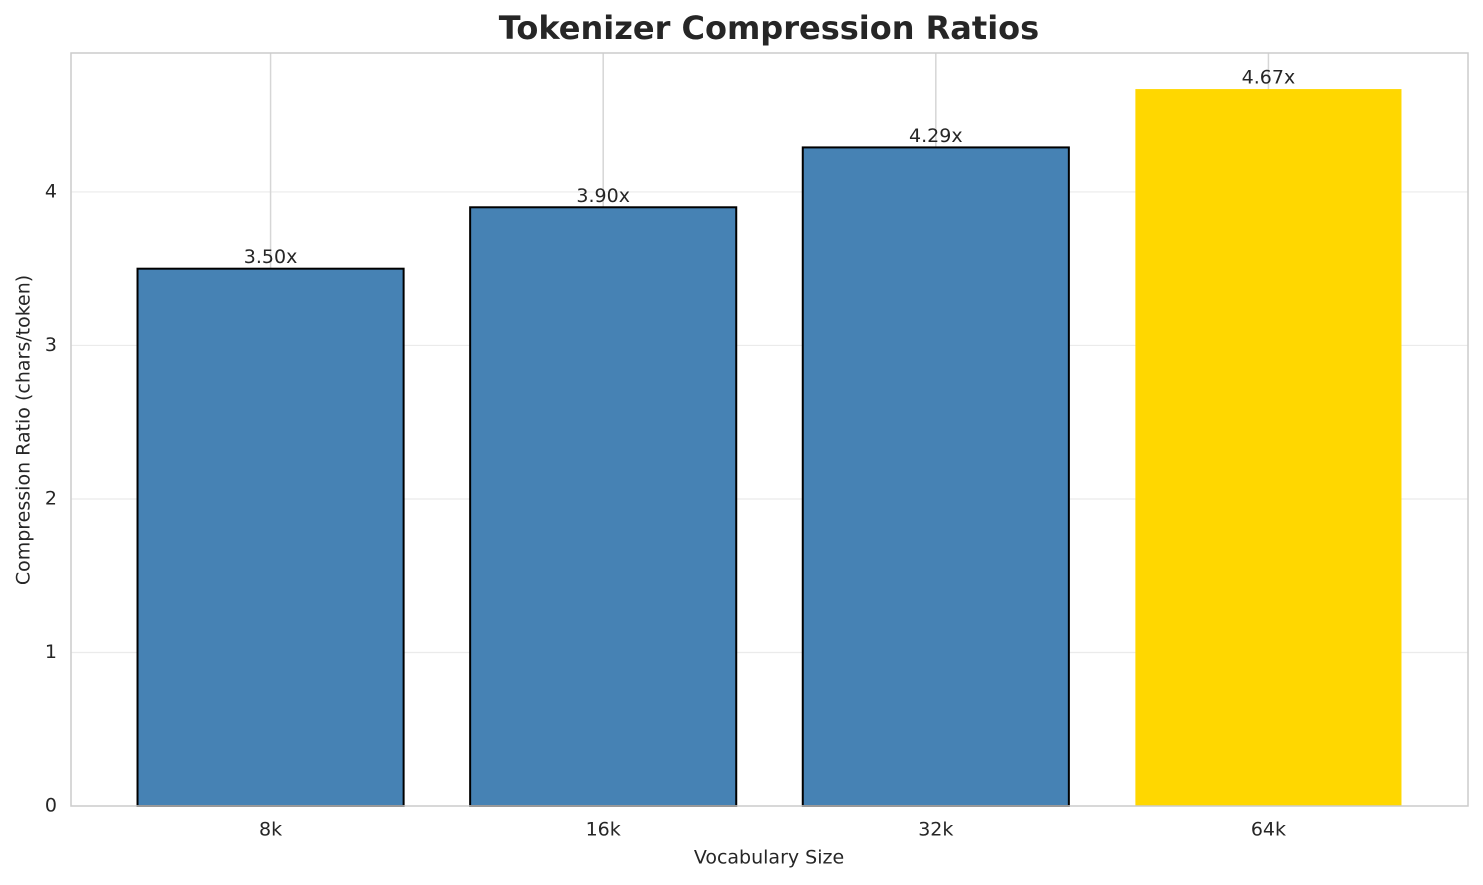  Describe the element at coordinates (769, 28) in the screenshot. I see `chart-title: Tokenizer Compression Ratios` at that location.